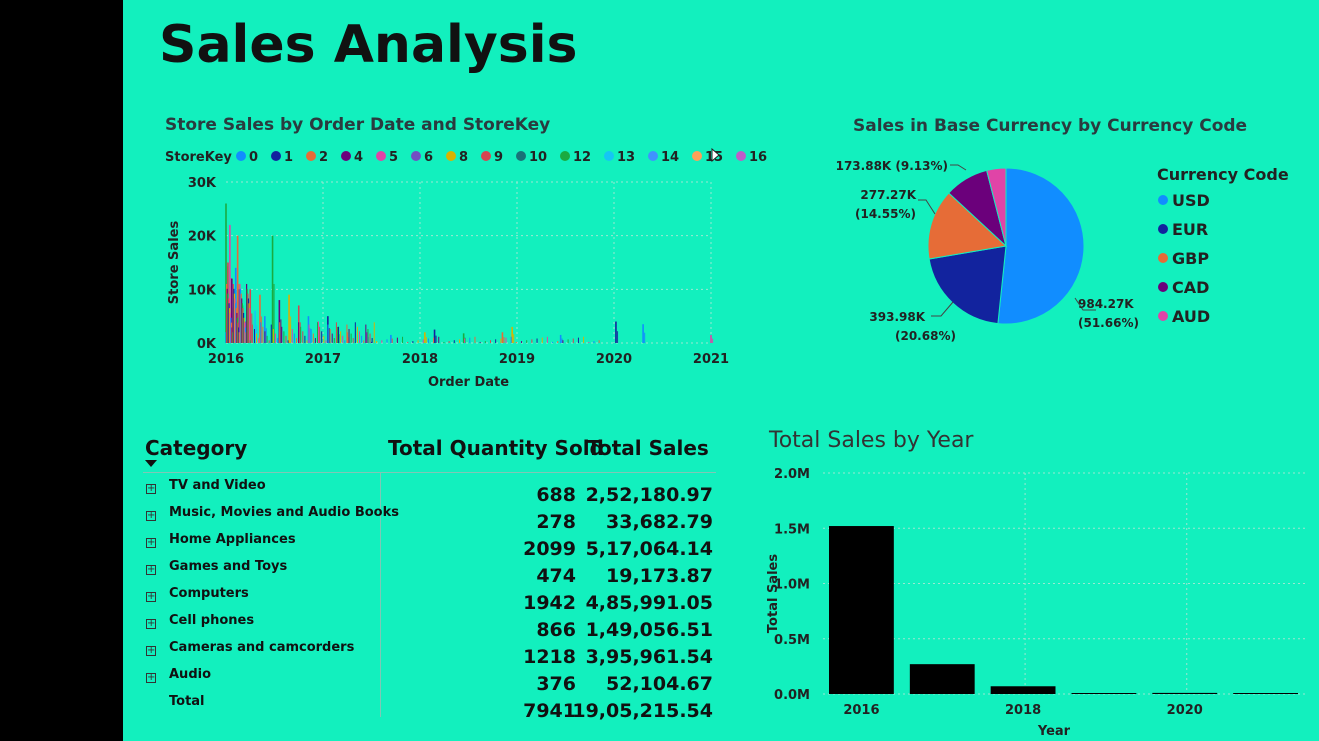  Describe the element at coordinates (212, 620) in the screenshot. I see `category-cell: Cell phones` at that location.